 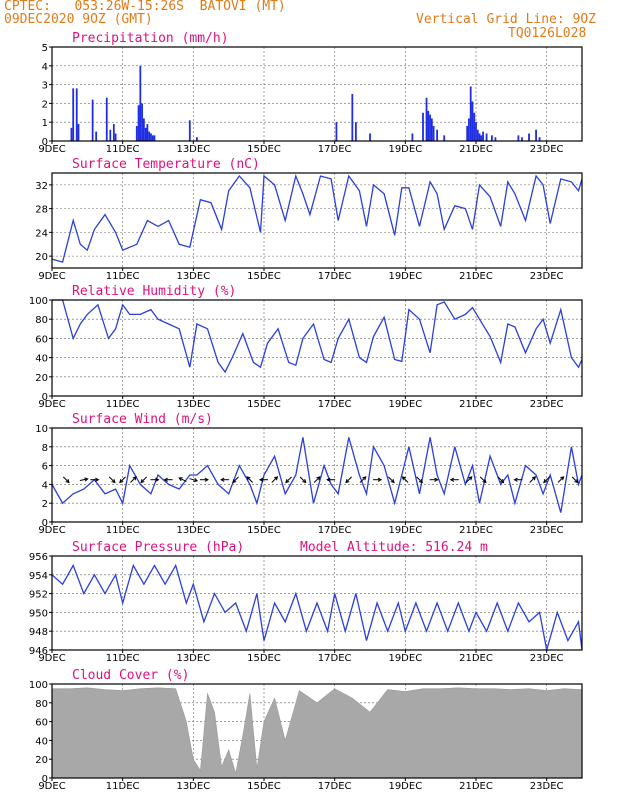 What do you see at coordinates (335, 276) in the screenshot?
I see `temp-xtick-label: 17DEC` at bounding box center [335, 276].